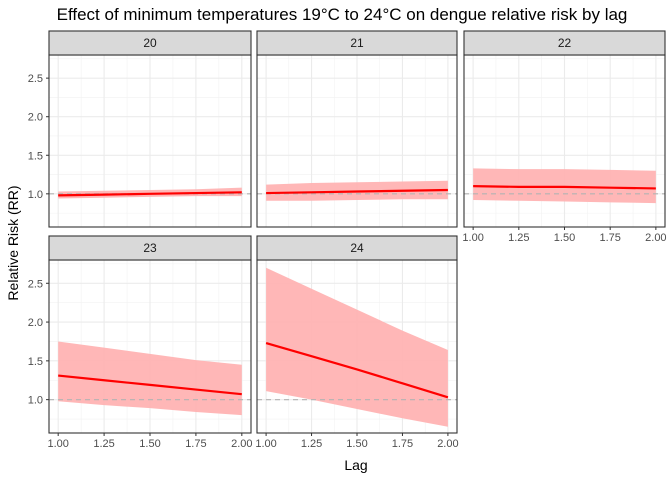  What do you see at coordinates (564, 137) in the screenshot?
I see `facet-panel-22: 22 1.00 1.25 1.50 1.75 2.00` at bounding box center [564, 137].